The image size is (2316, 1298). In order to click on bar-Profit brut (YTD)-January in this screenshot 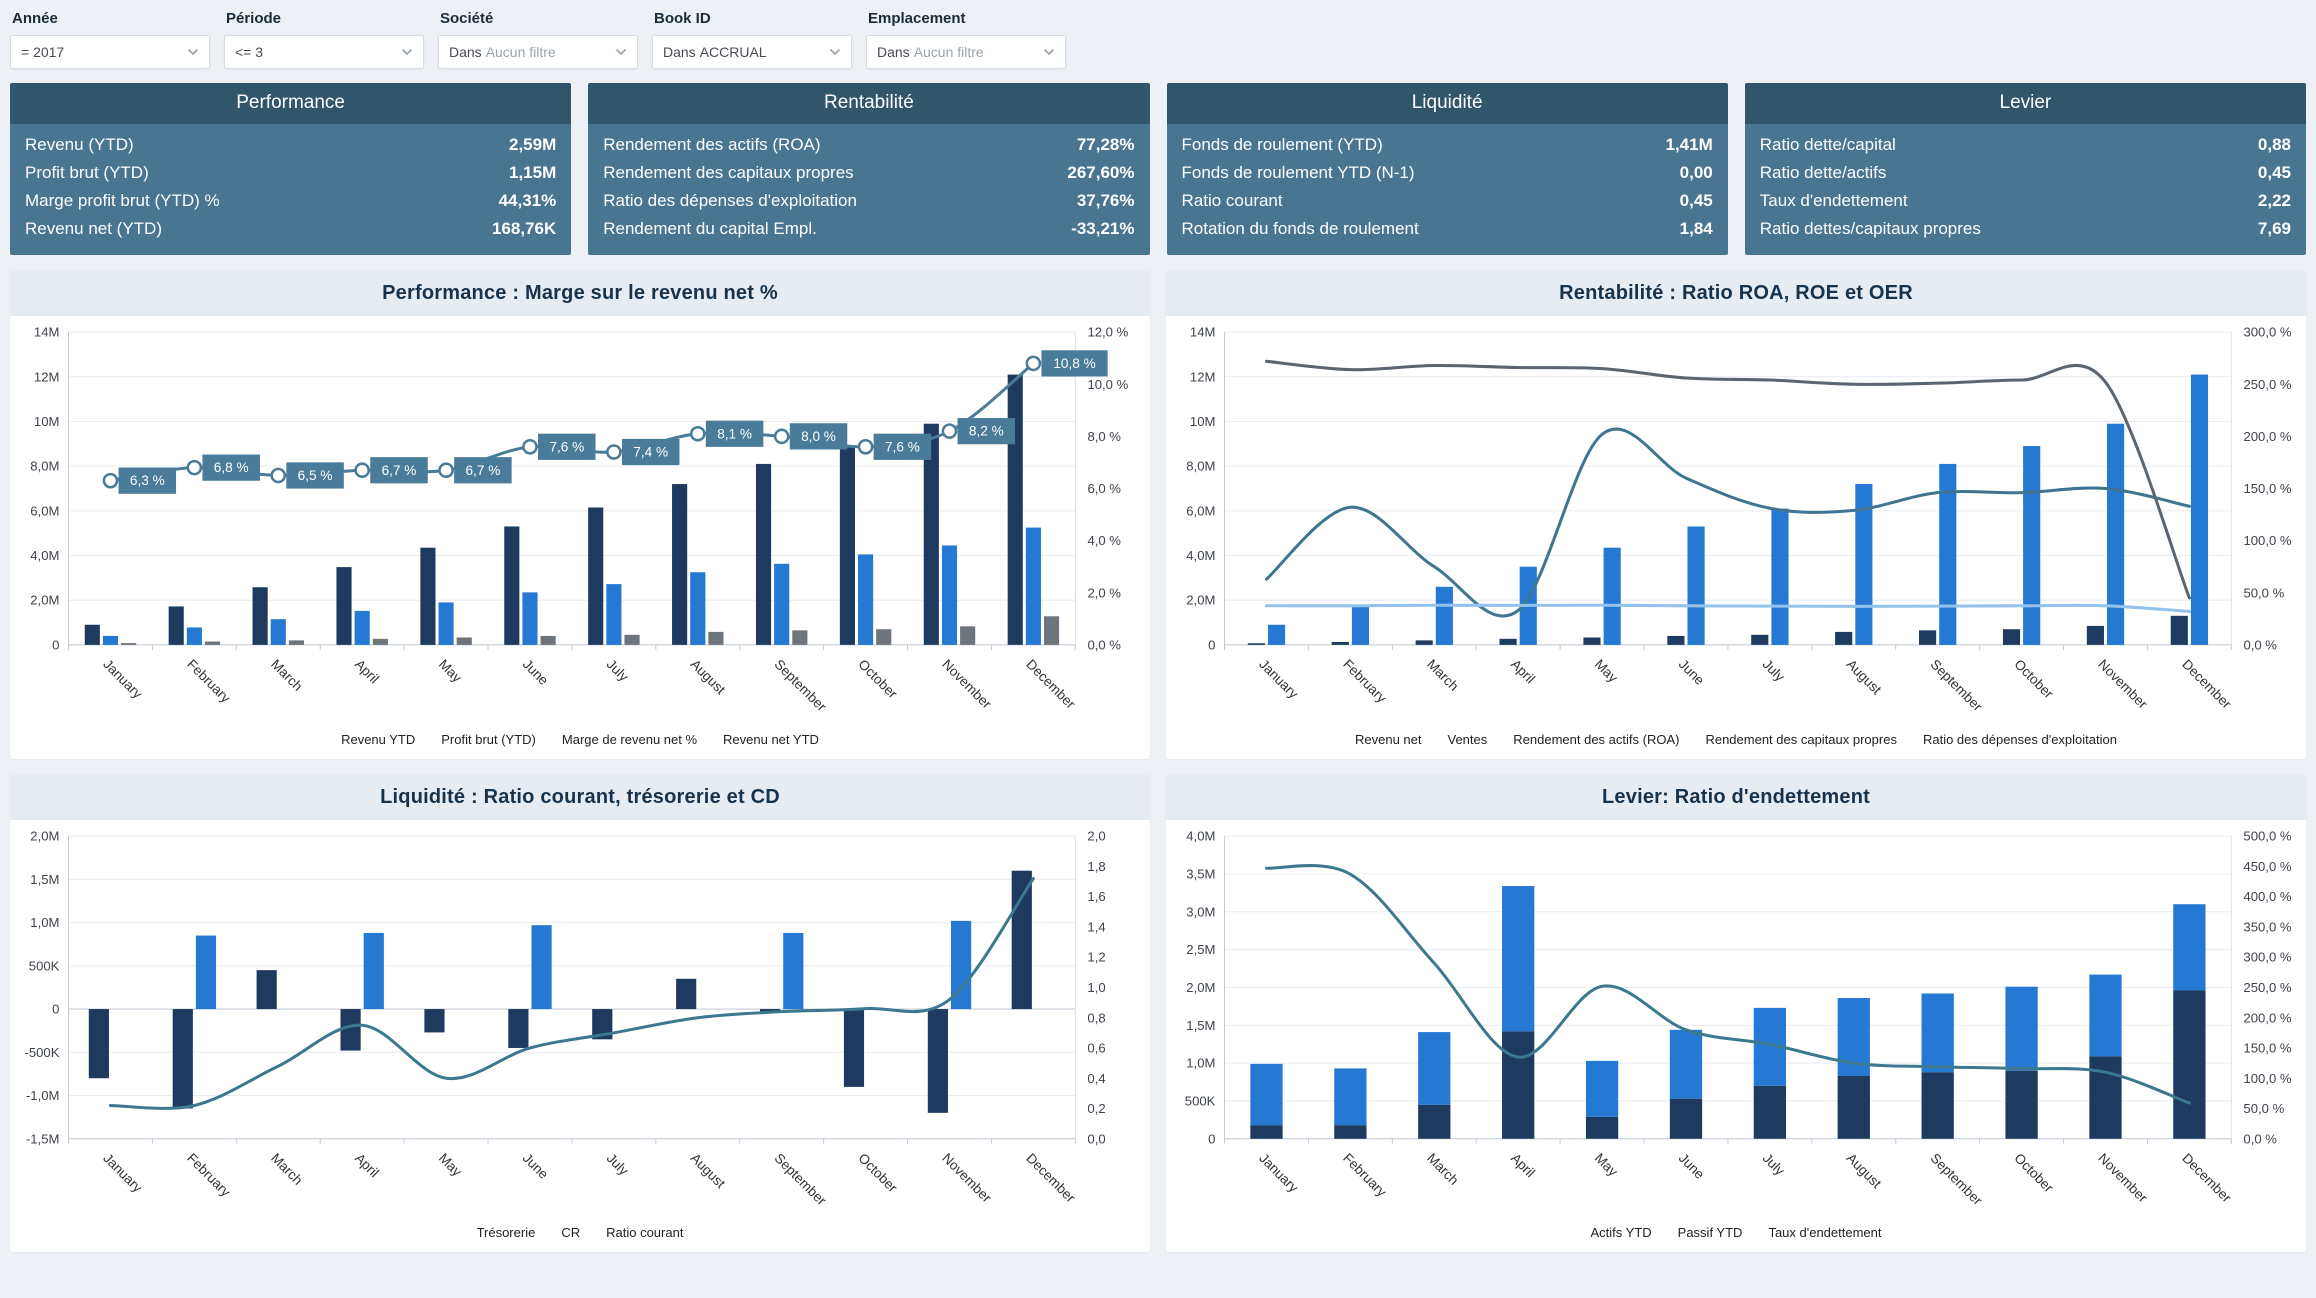, I will do `click(110, 640)`.